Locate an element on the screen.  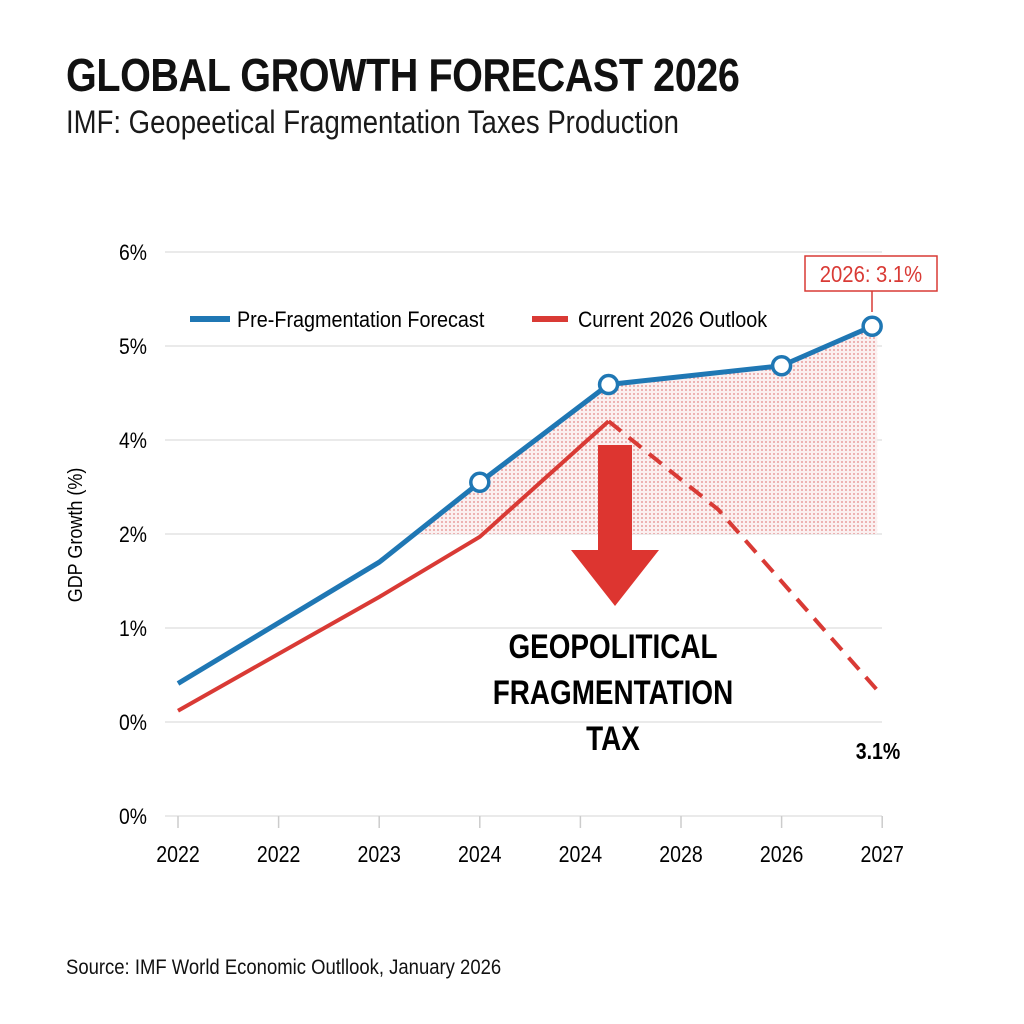
y-tick-label: 5% is located at coordinates (133, 347).